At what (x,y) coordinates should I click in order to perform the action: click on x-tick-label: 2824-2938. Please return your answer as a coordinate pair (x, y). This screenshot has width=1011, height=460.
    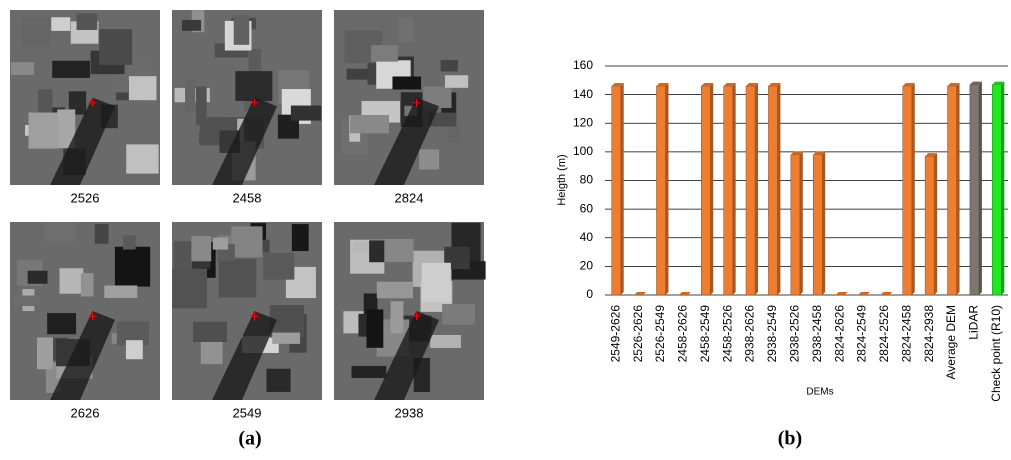
    Looking at the image, I should click on (929, 334).